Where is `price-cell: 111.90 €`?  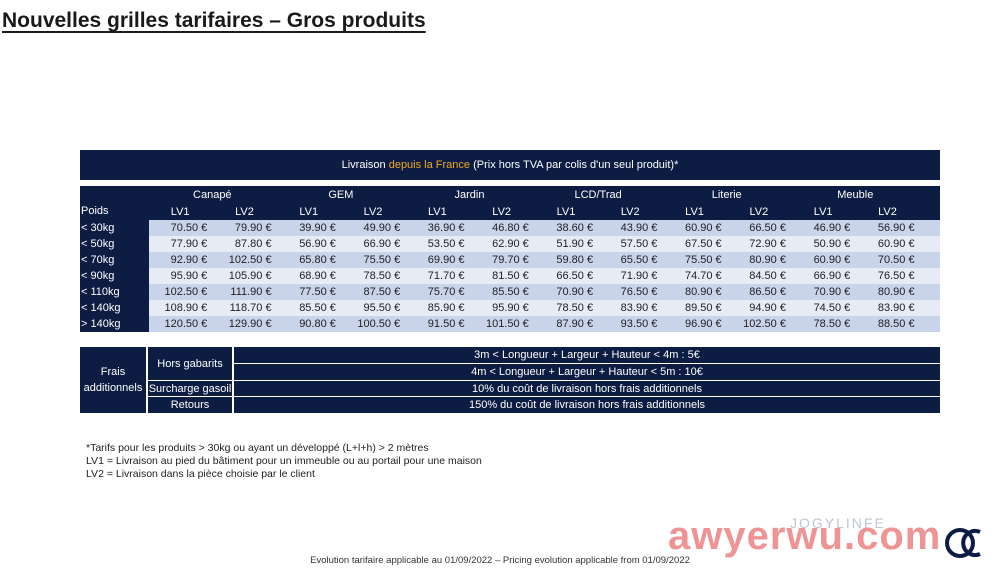 price-cell: 111.90 € is located at coordinates (251, 292).